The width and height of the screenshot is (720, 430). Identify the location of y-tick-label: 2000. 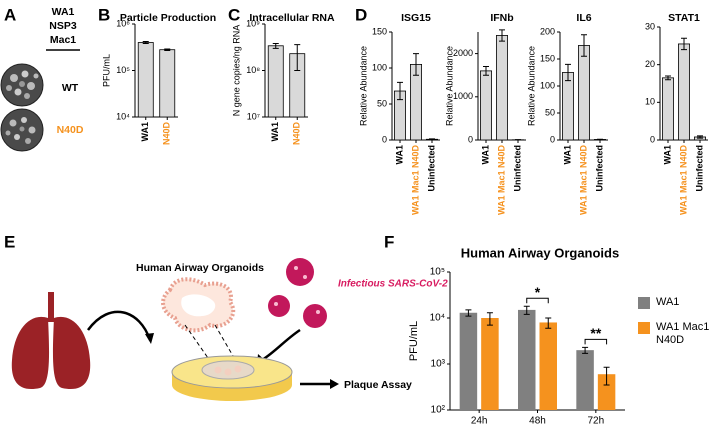
(463, 53).